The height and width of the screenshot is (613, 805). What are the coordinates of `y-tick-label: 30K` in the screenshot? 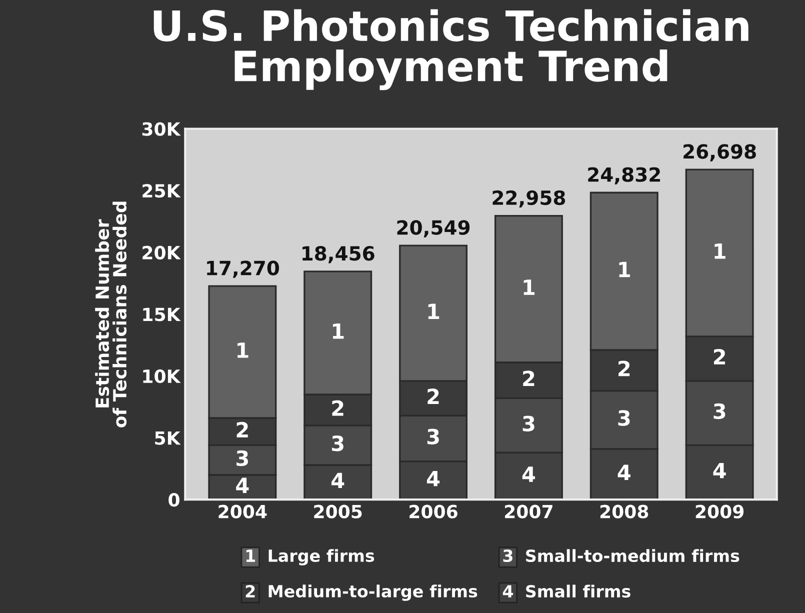 It's located at (161, 129).